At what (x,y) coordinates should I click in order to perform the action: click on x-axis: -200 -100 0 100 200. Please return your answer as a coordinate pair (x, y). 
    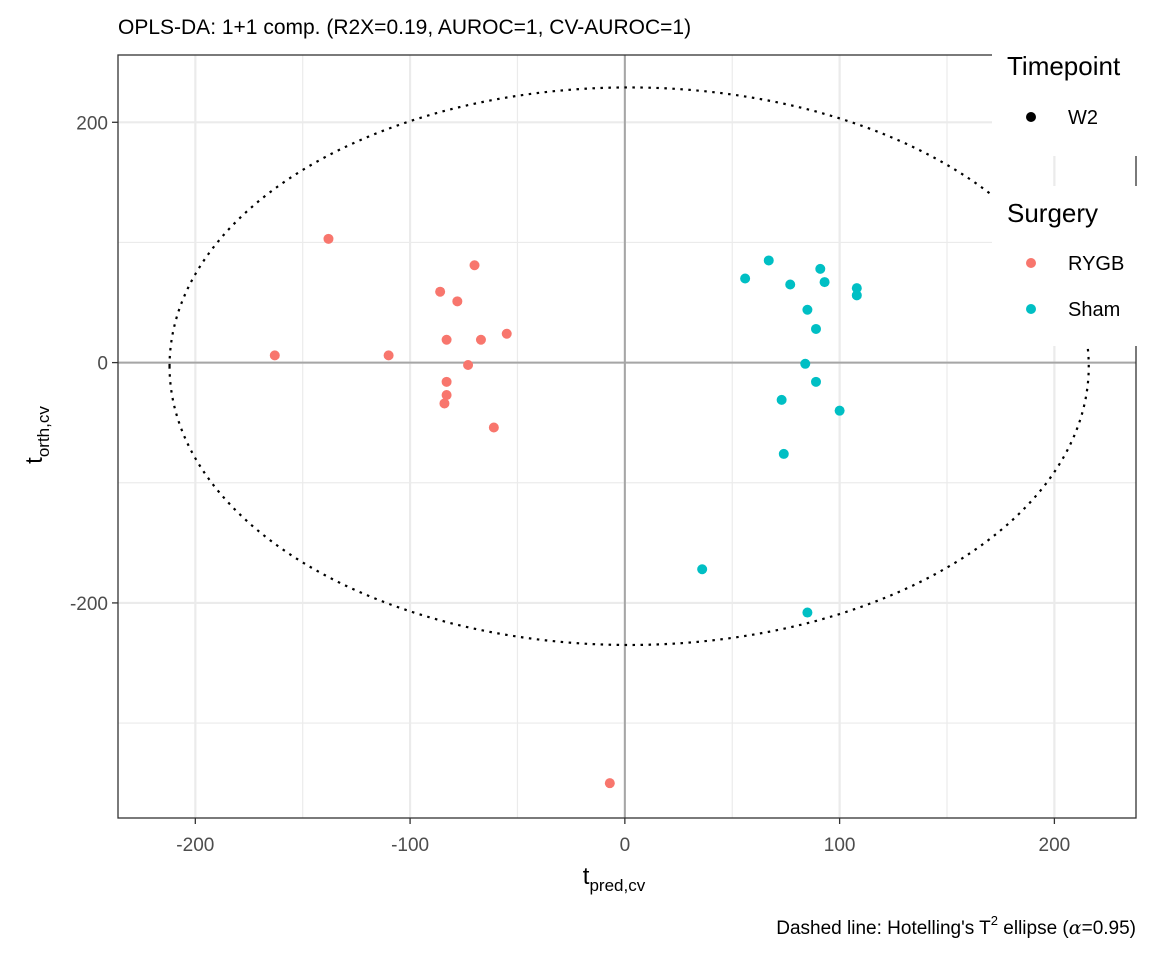
    Looking at the image, I should click on (623, 837).